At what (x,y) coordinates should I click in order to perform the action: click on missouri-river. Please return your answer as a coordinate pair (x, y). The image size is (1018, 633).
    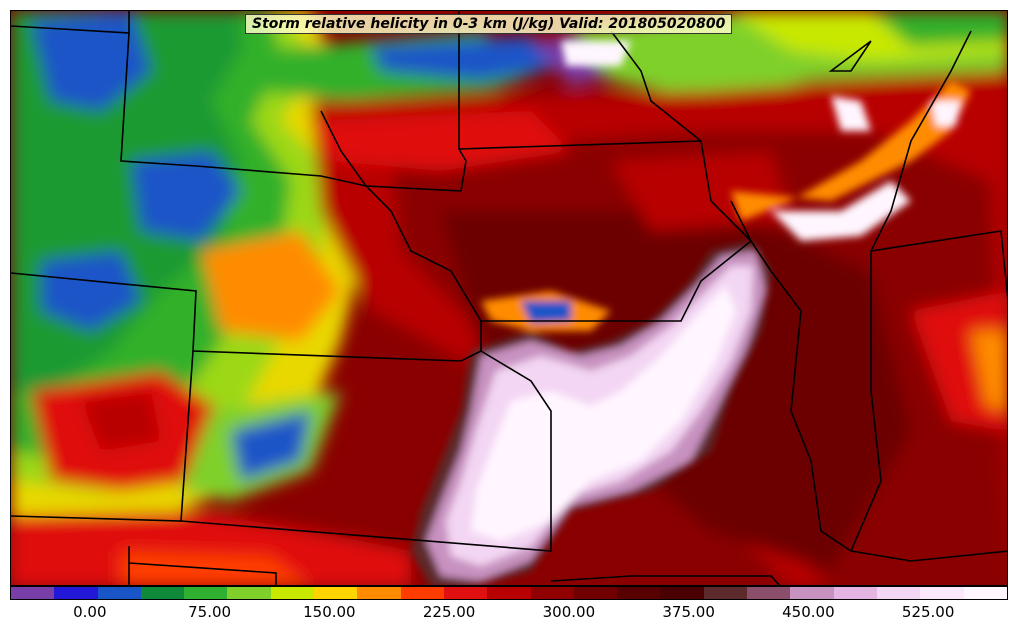
    Looking at the image, I should click on (401, 216).